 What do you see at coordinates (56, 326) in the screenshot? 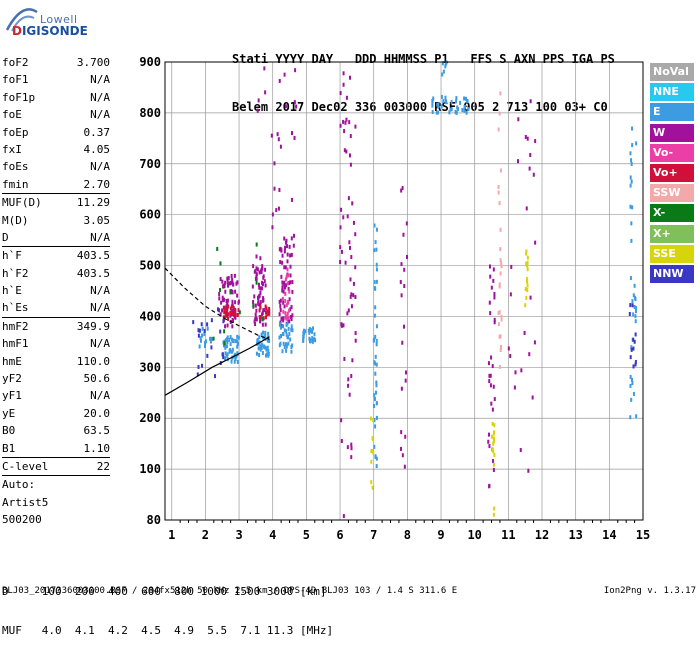
I see `param-row: hmF2 349.9` at bounding box center [56, 326].